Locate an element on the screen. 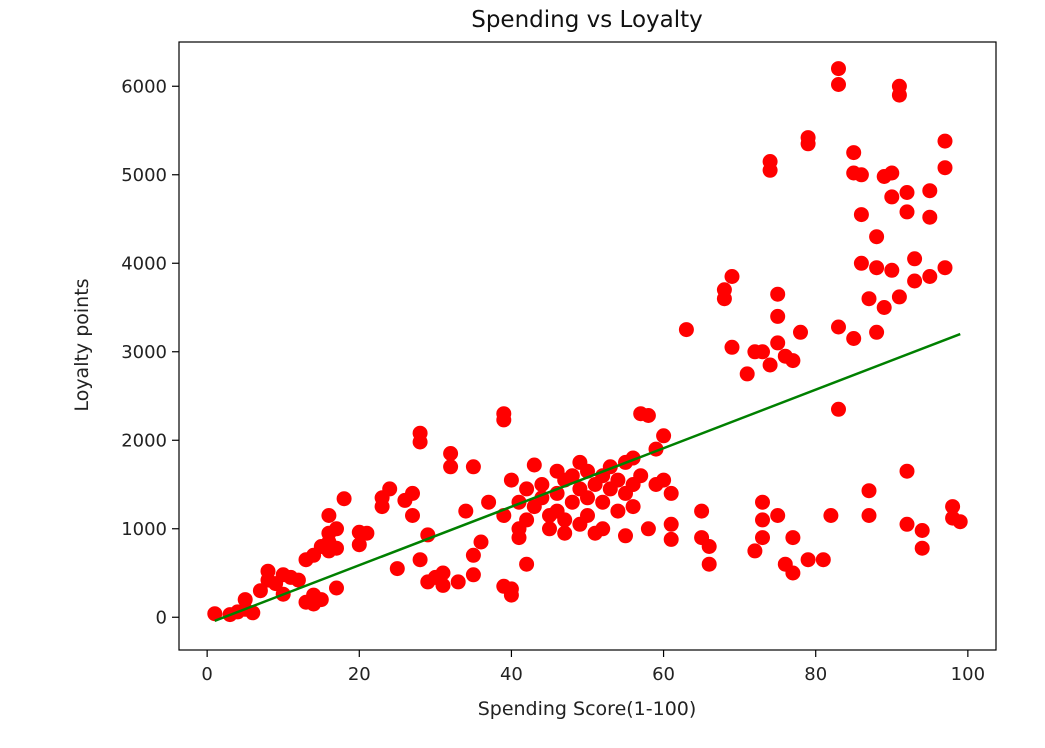 This screenshot has height=748, width=1045. x-tick-label: 100 is located at coordinates (968, 674).